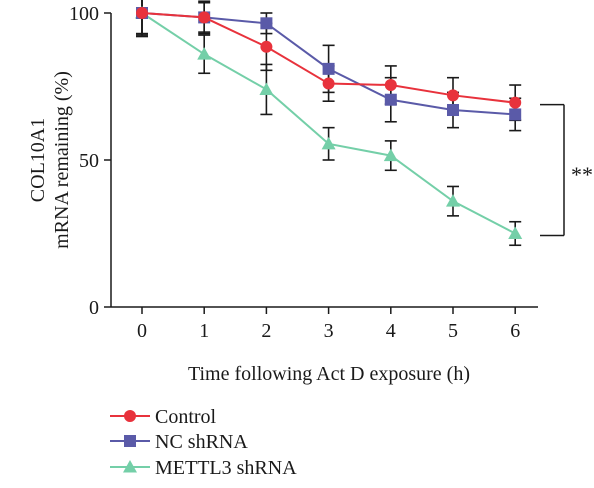 This screenshot has width=594, height=488. I want to click on x-tick-label: 5, so click(453, 331).